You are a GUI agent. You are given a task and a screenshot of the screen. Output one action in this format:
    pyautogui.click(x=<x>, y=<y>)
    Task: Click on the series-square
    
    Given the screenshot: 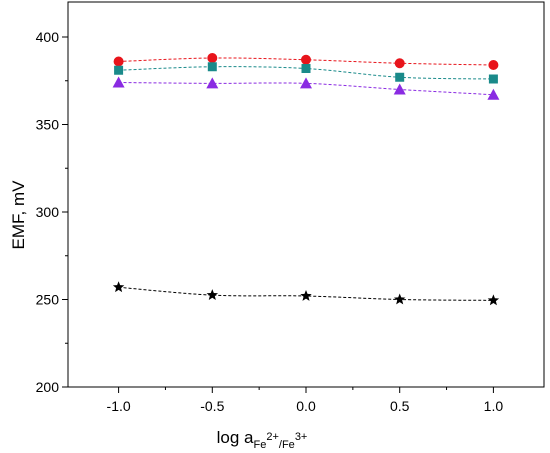 What is the action you would take?
    pyautogui.click(x=306, y=73)
    